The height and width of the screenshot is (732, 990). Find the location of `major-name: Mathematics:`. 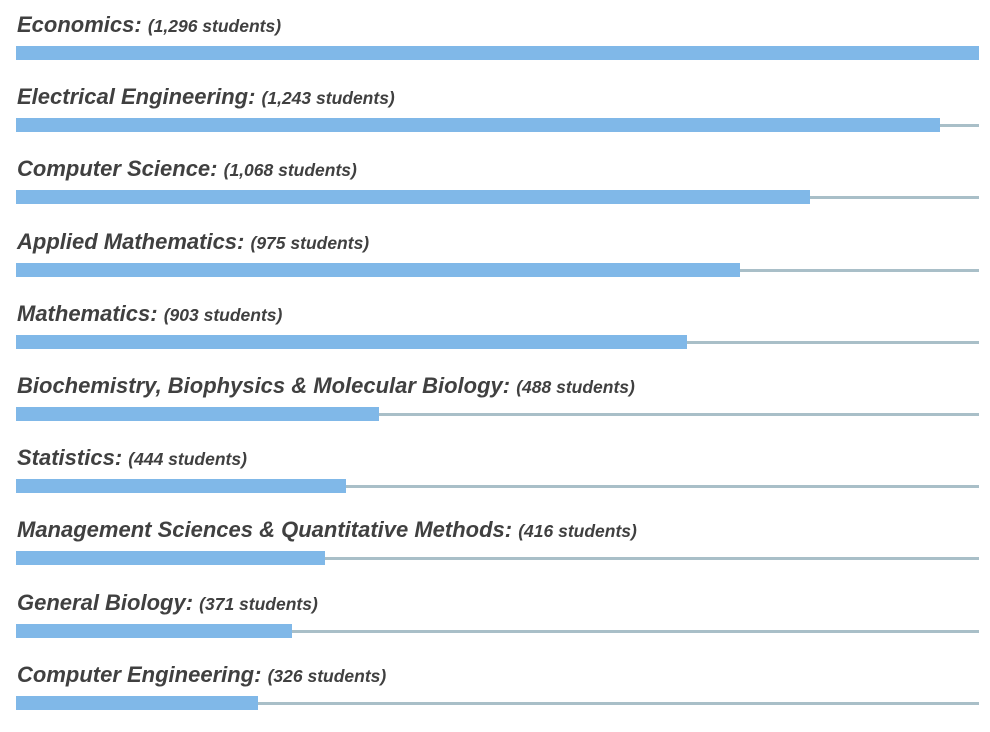

major-name: Mathematics: is located at coordinates (87, 313).